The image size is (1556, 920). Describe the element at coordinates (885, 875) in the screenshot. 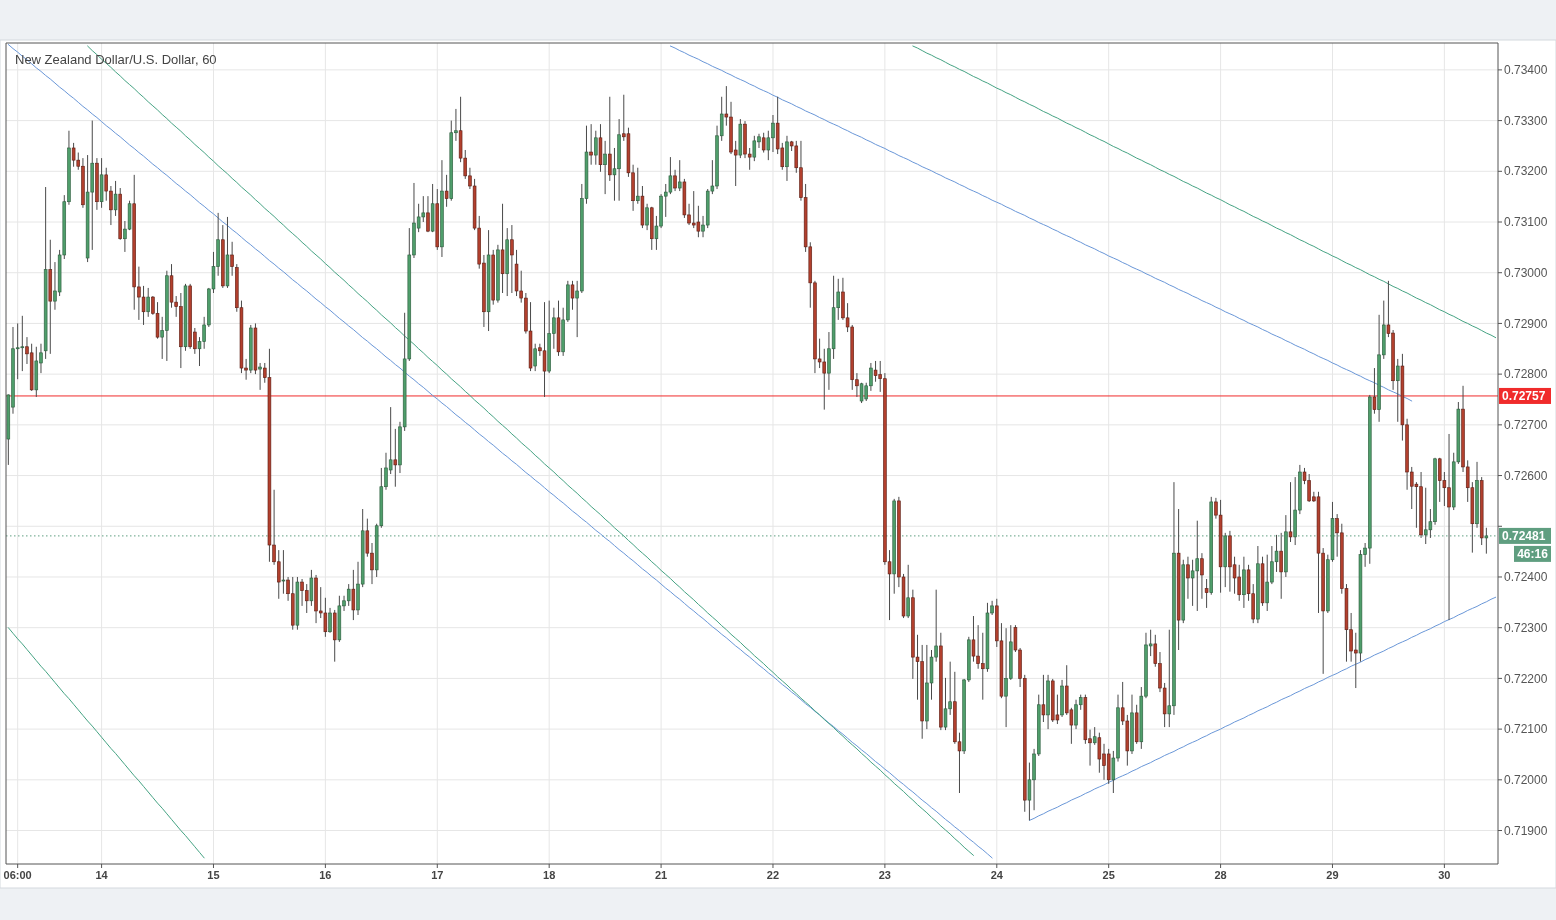

I see `x-tick-label: 23` at that location.